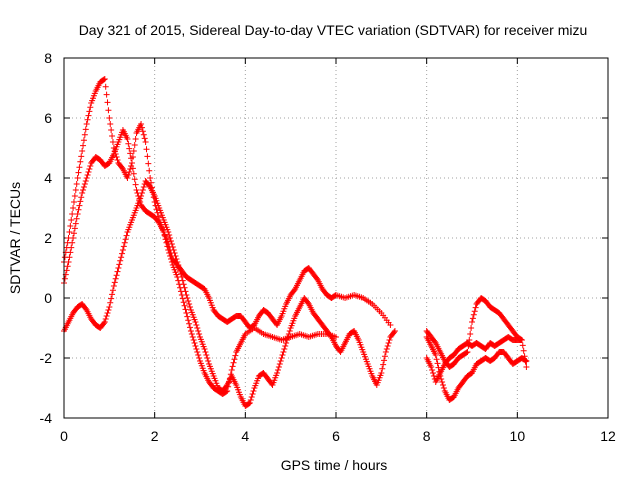 The height and width of the screenshot is (480, 640). I want to click on series-track-d, so click(476, 368).